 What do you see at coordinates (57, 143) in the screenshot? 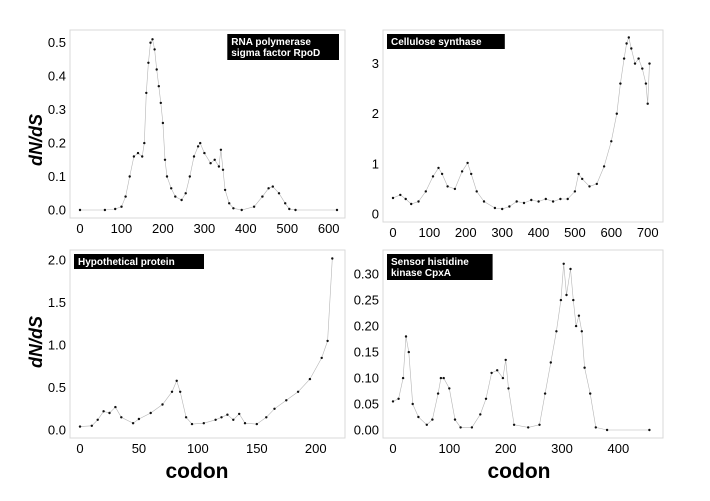
I see `y-tick-label: 0.2` at bounding box center [57, 143].